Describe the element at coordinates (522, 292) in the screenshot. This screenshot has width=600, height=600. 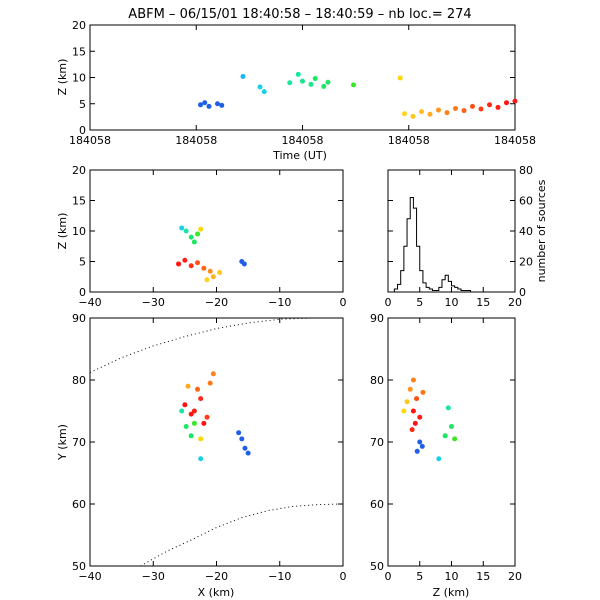
I see `histogram-ytick-label: 0` at that location.